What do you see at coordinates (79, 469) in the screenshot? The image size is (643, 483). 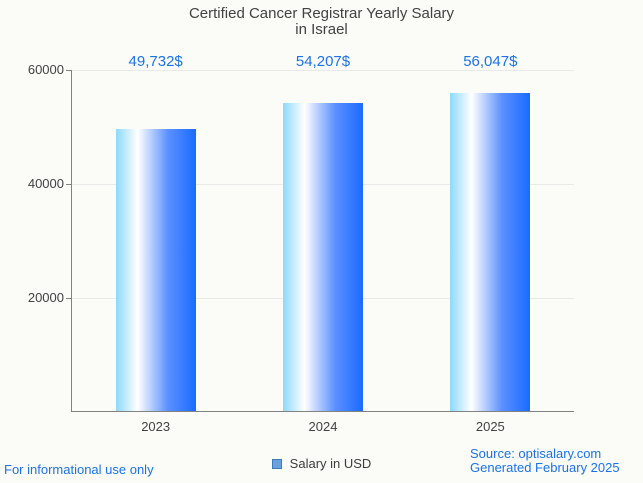 I see `disclaimer-text: For informational use only` at bounding box center [79, 469].